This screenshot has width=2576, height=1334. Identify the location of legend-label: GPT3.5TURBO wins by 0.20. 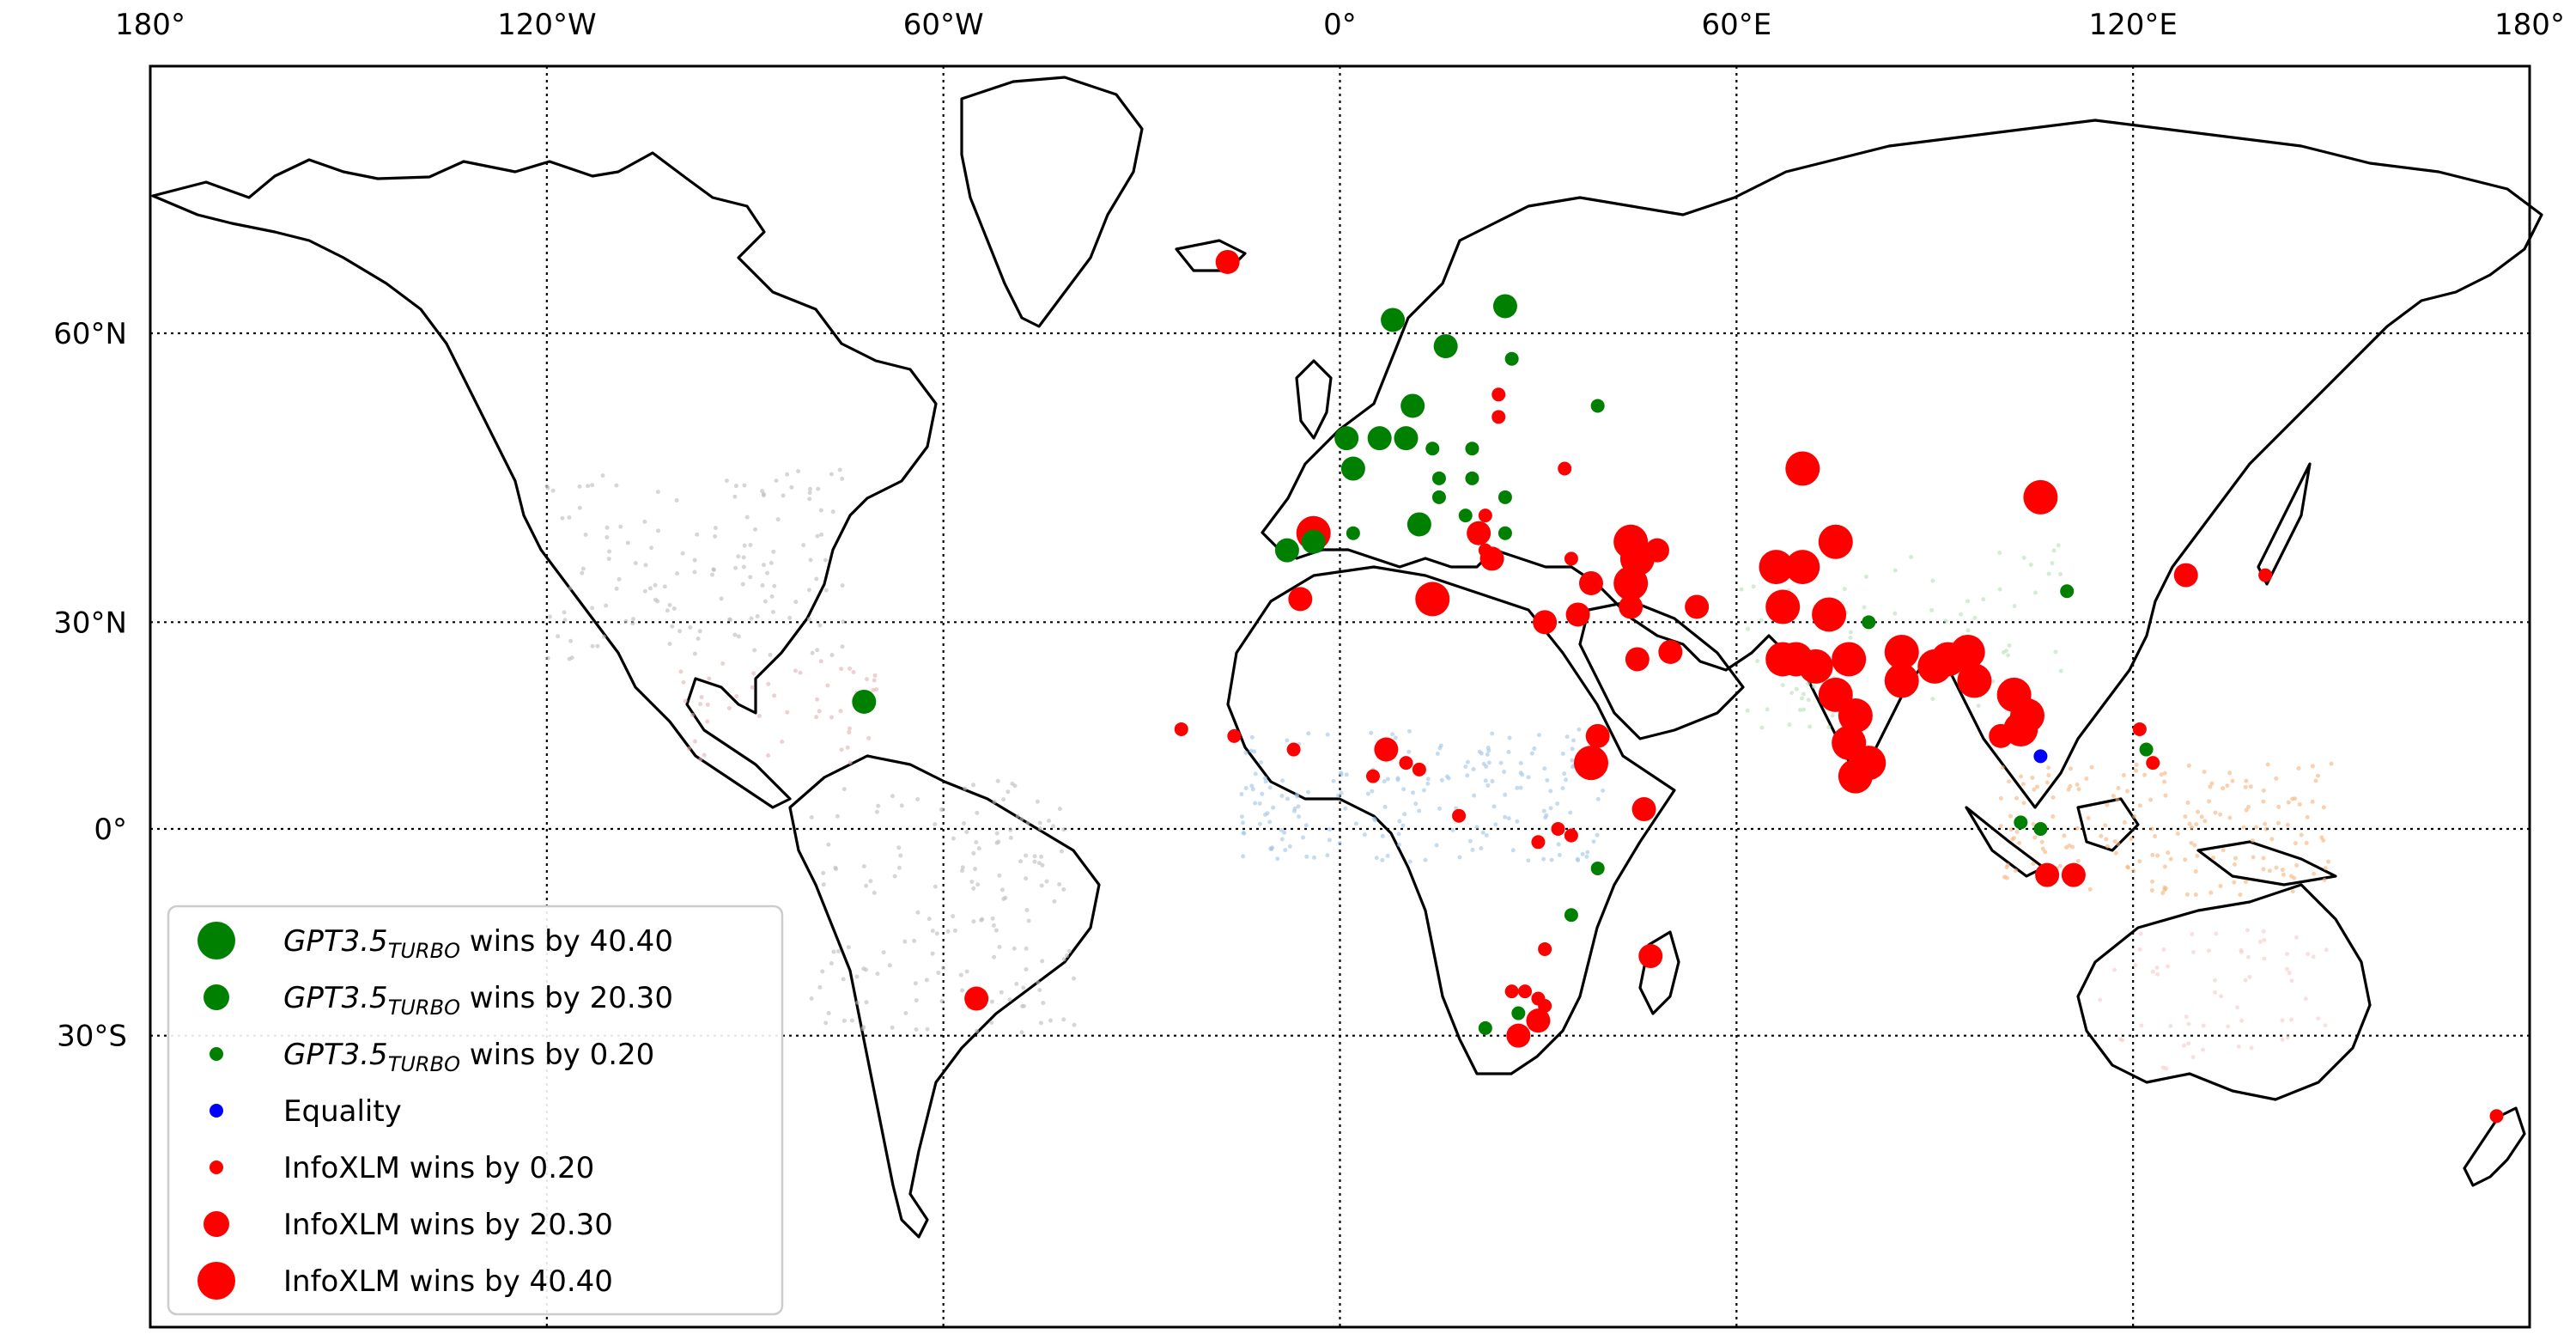
(468, 1057).